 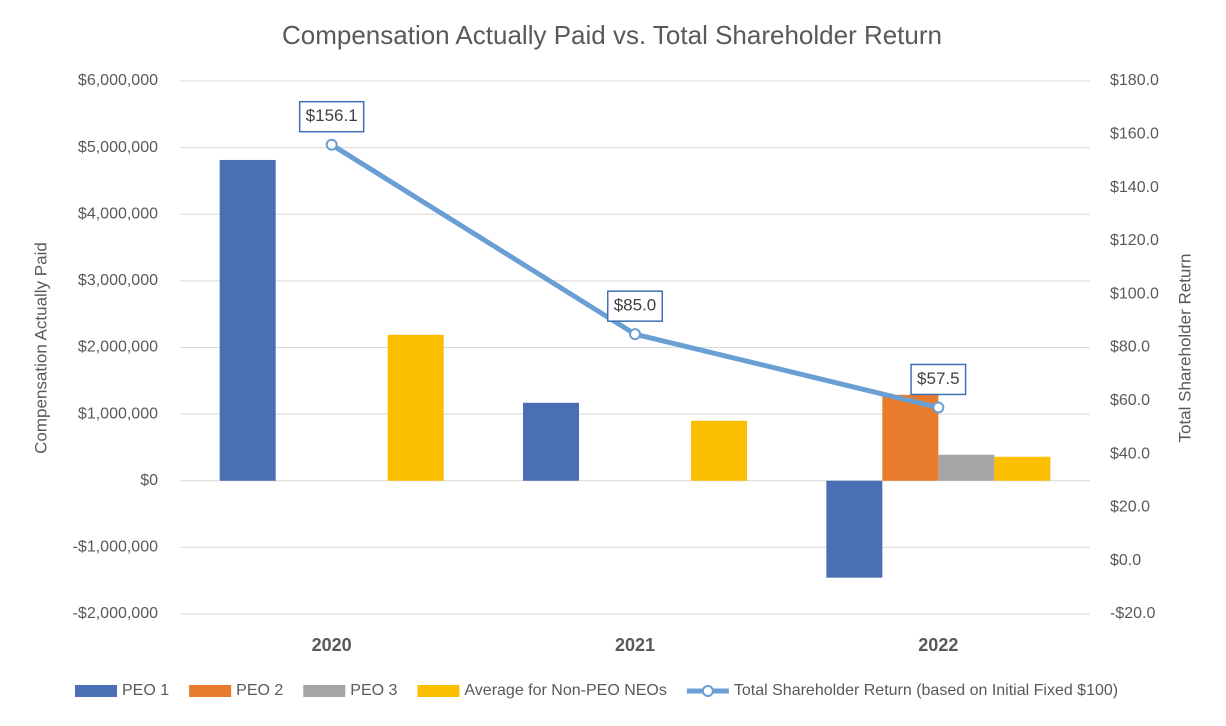 I want to click on legend-label: PEO 3, so click(x=373, y=690).